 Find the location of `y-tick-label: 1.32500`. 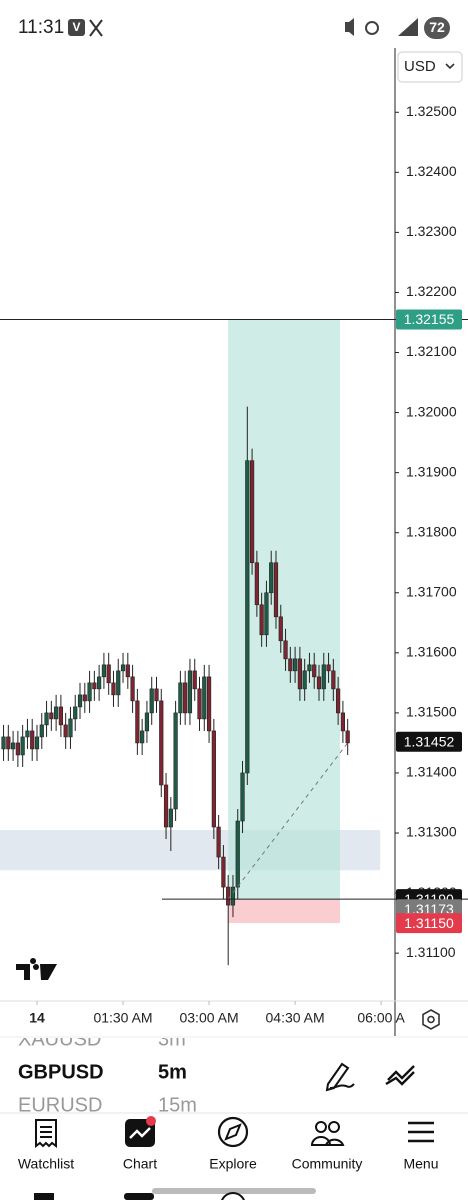

y-tick-label: 1.32500 is located at coordinates (431, 111).